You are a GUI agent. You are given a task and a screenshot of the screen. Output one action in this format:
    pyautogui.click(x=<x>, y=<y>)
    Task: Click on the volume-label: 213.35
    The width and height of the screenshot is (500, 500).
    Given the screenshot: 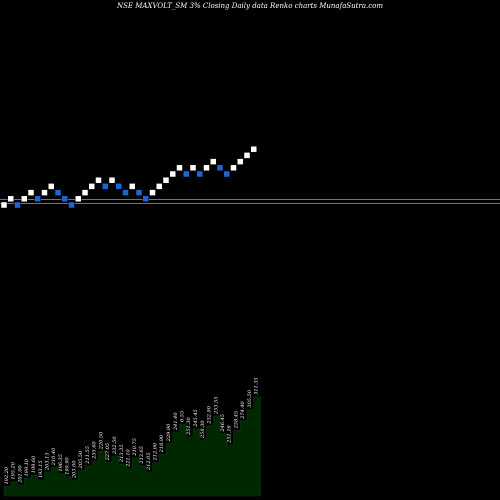 What is the action you would take?
    pyautogui.click(x=122, y=454)
    